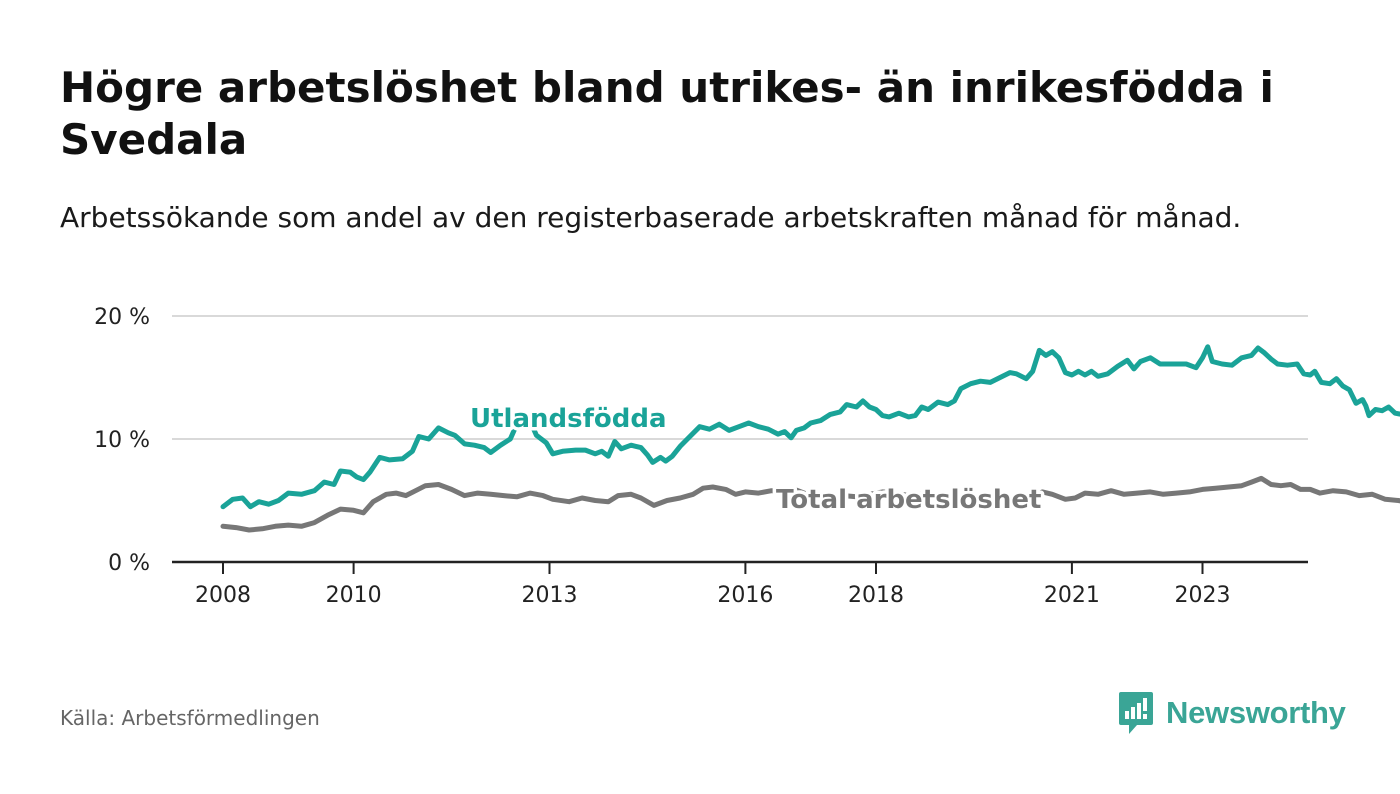 This screenshot has height=794, width=1400. I want to click on y-tick-label: 10 %, so click(122, 440).